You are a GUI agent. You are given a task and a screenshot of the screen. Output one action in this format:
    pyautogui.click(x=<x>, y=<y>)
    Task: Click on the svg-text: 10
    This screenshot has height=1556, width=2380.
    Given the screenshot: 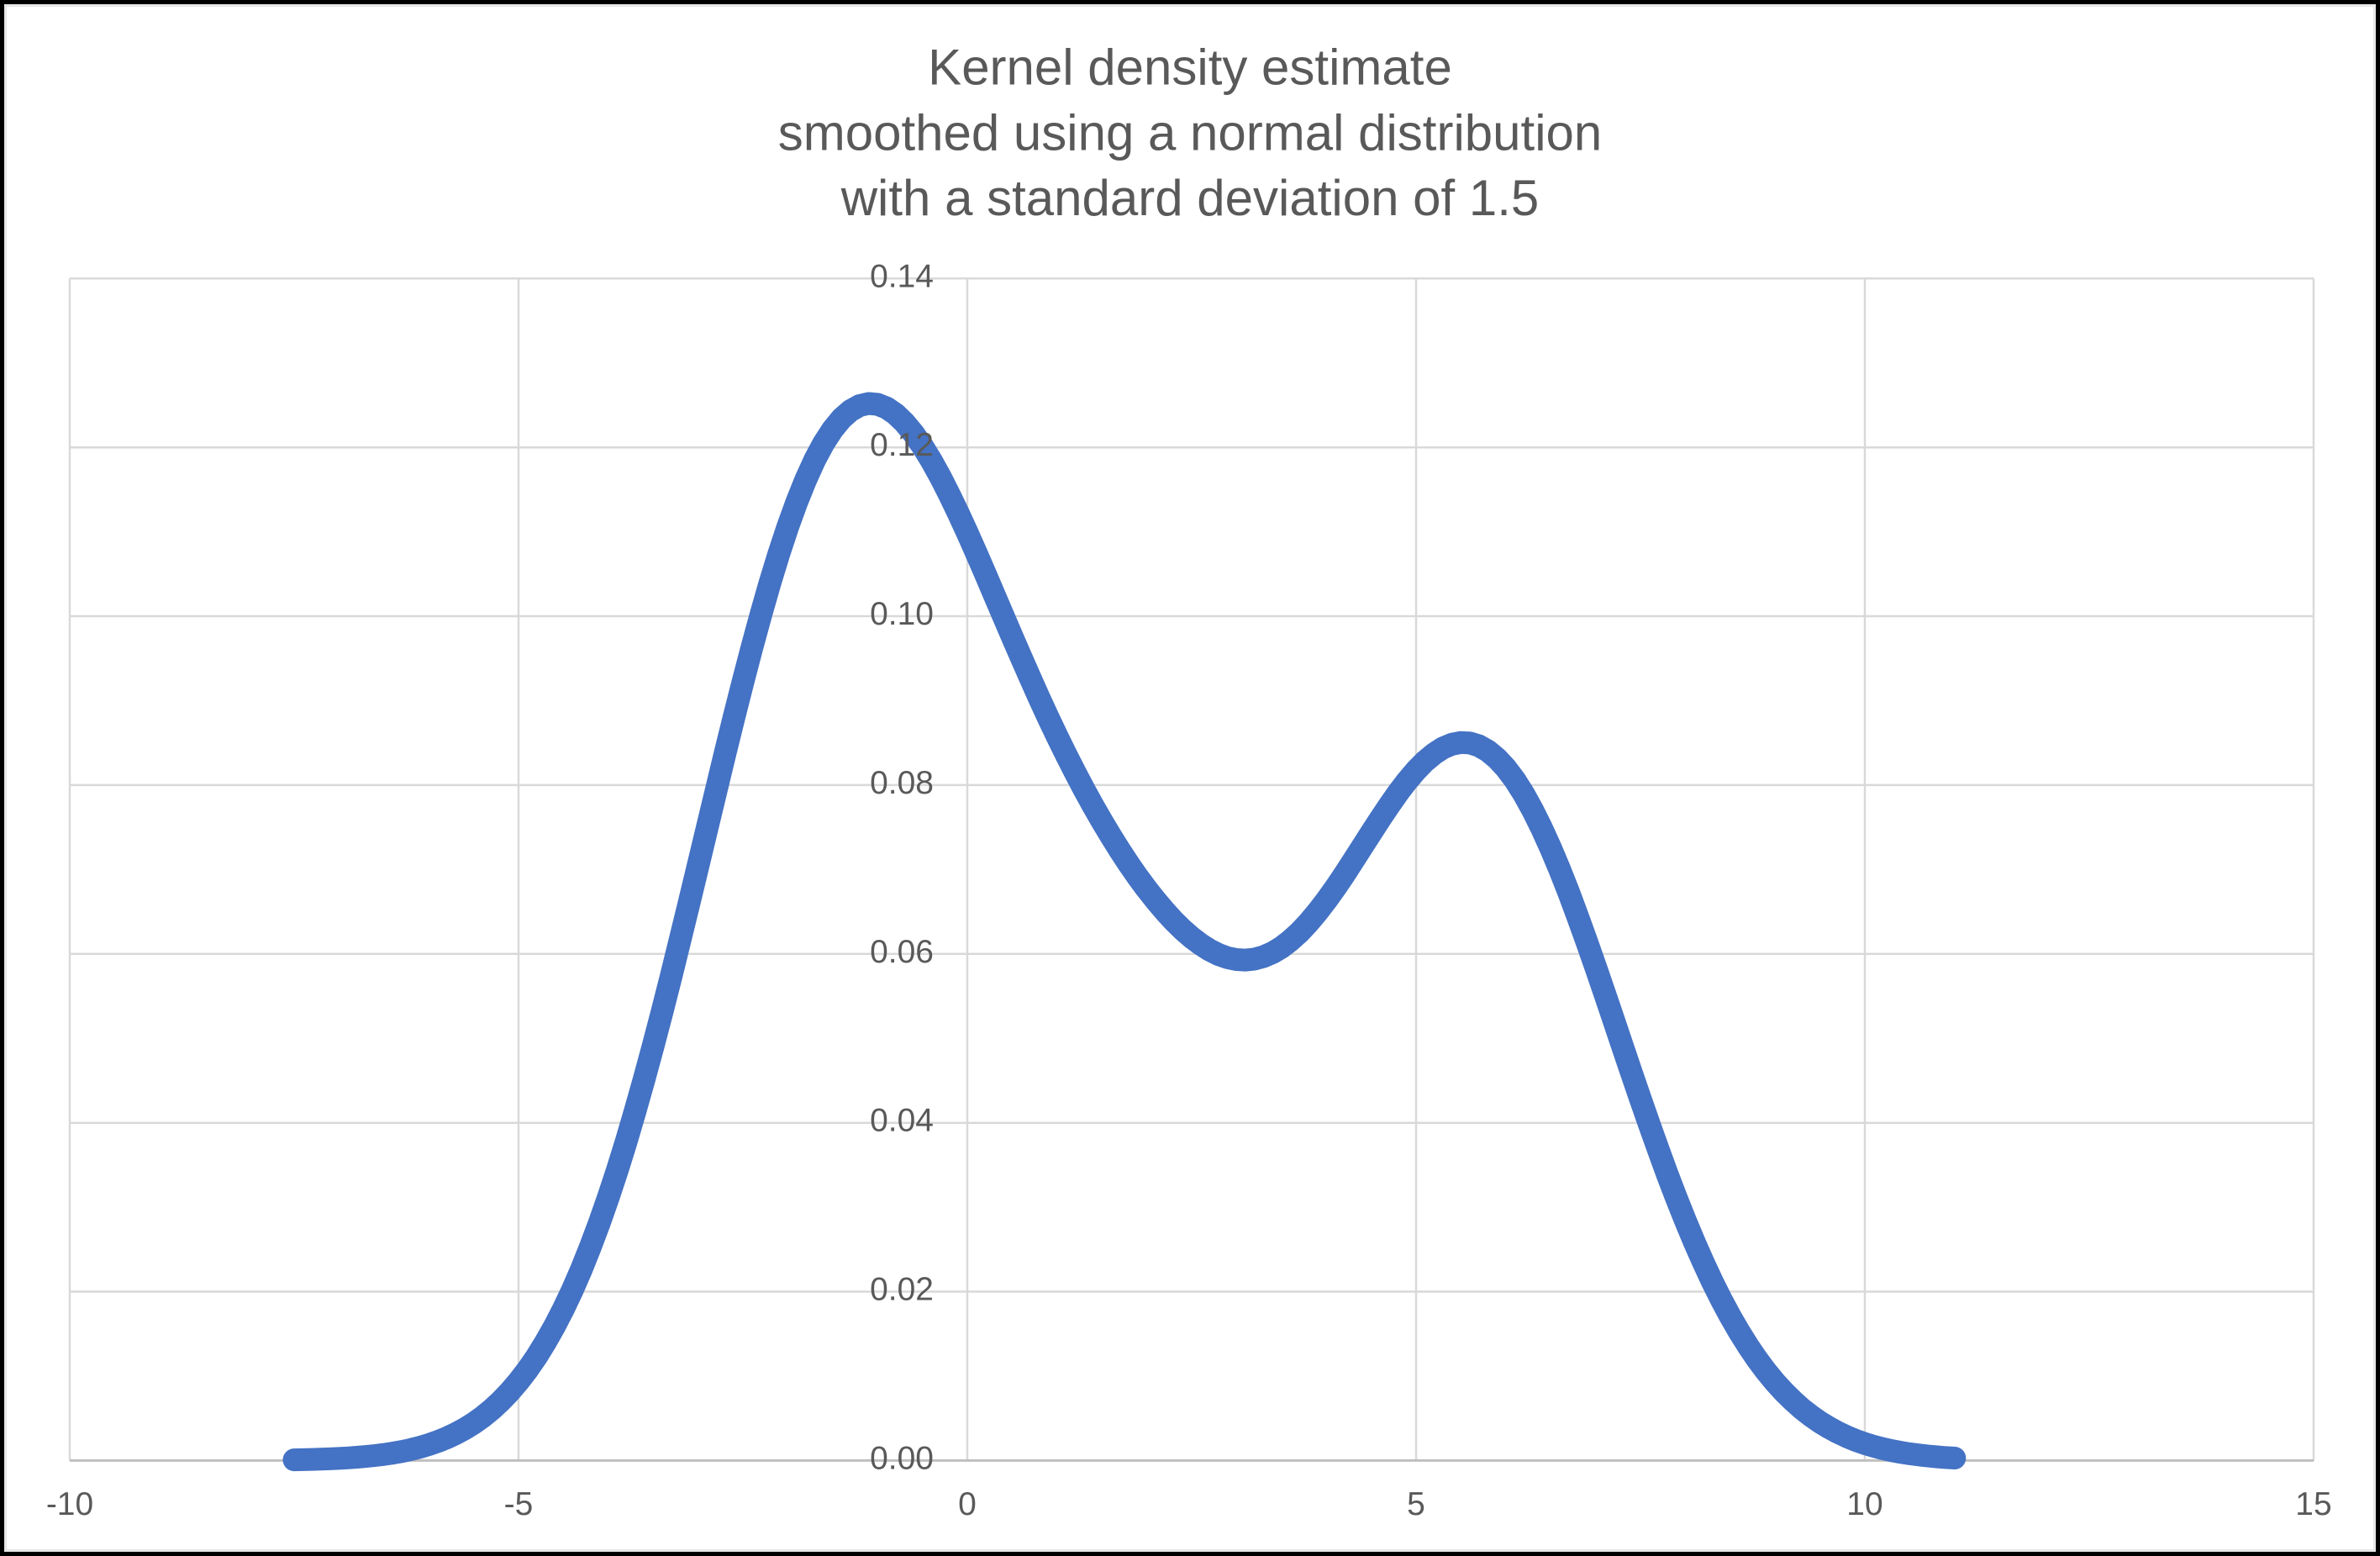 What is the action you would take?
    pyautogui.click(x=1864, y=1504)
    